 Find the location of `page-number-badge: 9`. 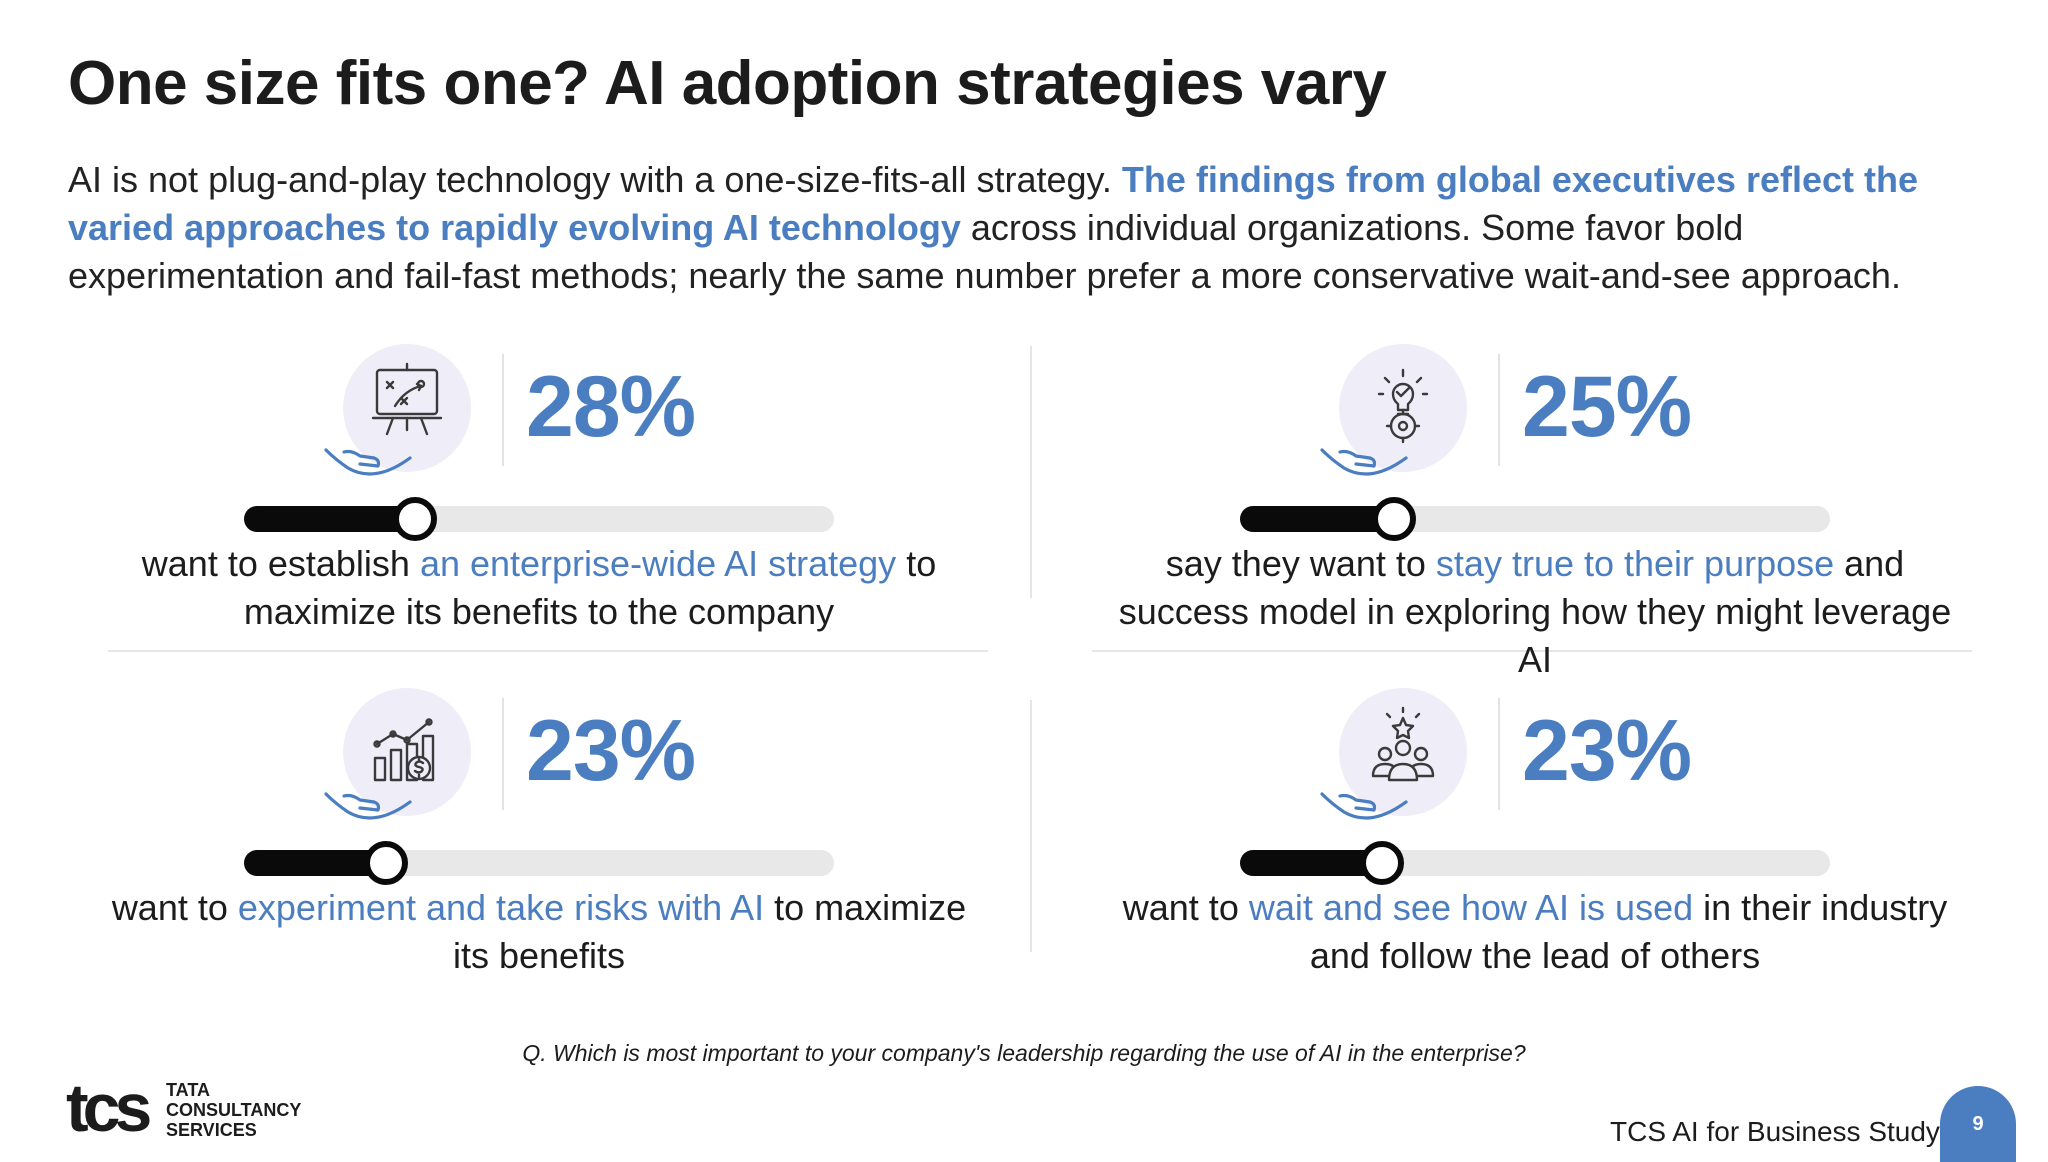

page-number-badge: 9 is located at coordinates (1978, 1124).